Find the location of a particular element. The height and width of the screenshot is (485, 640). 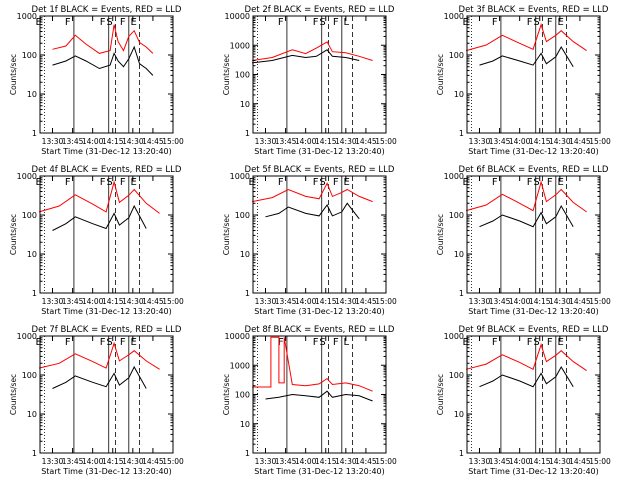

chart-title: Det 2f BLACK = Events, RED = LLD is located at coordinates (320, 10).